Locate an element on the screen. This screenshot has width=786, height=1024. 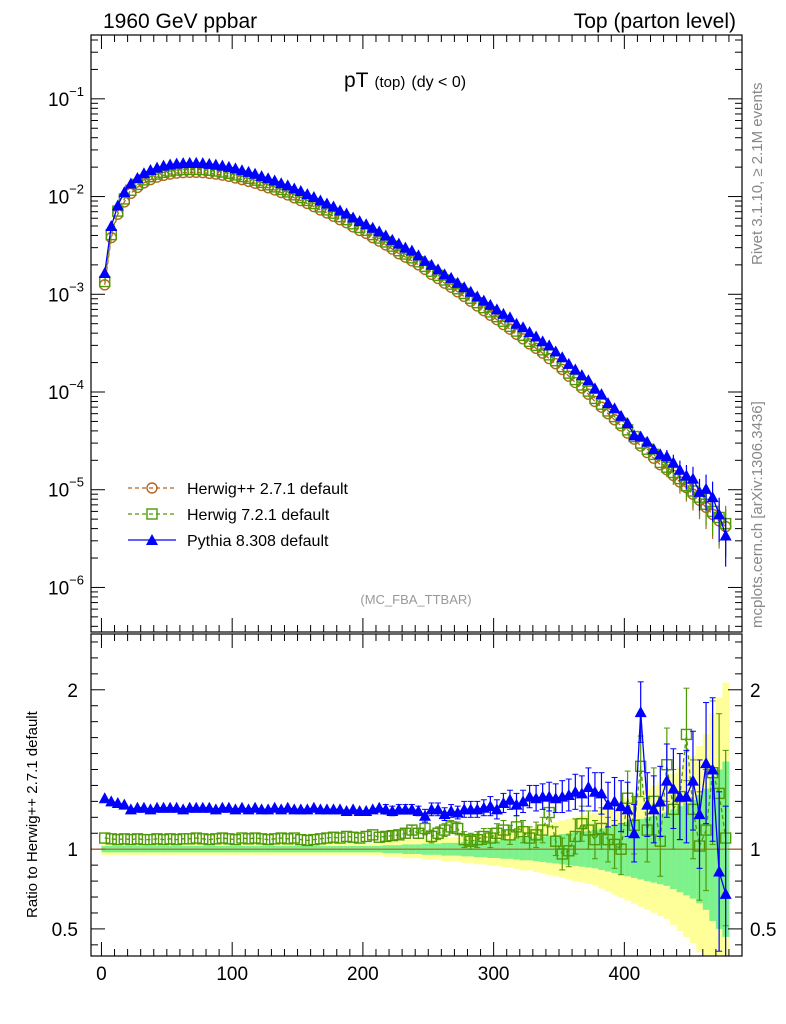
header-right: Top (parton level) is located at coordinates (655, 21).